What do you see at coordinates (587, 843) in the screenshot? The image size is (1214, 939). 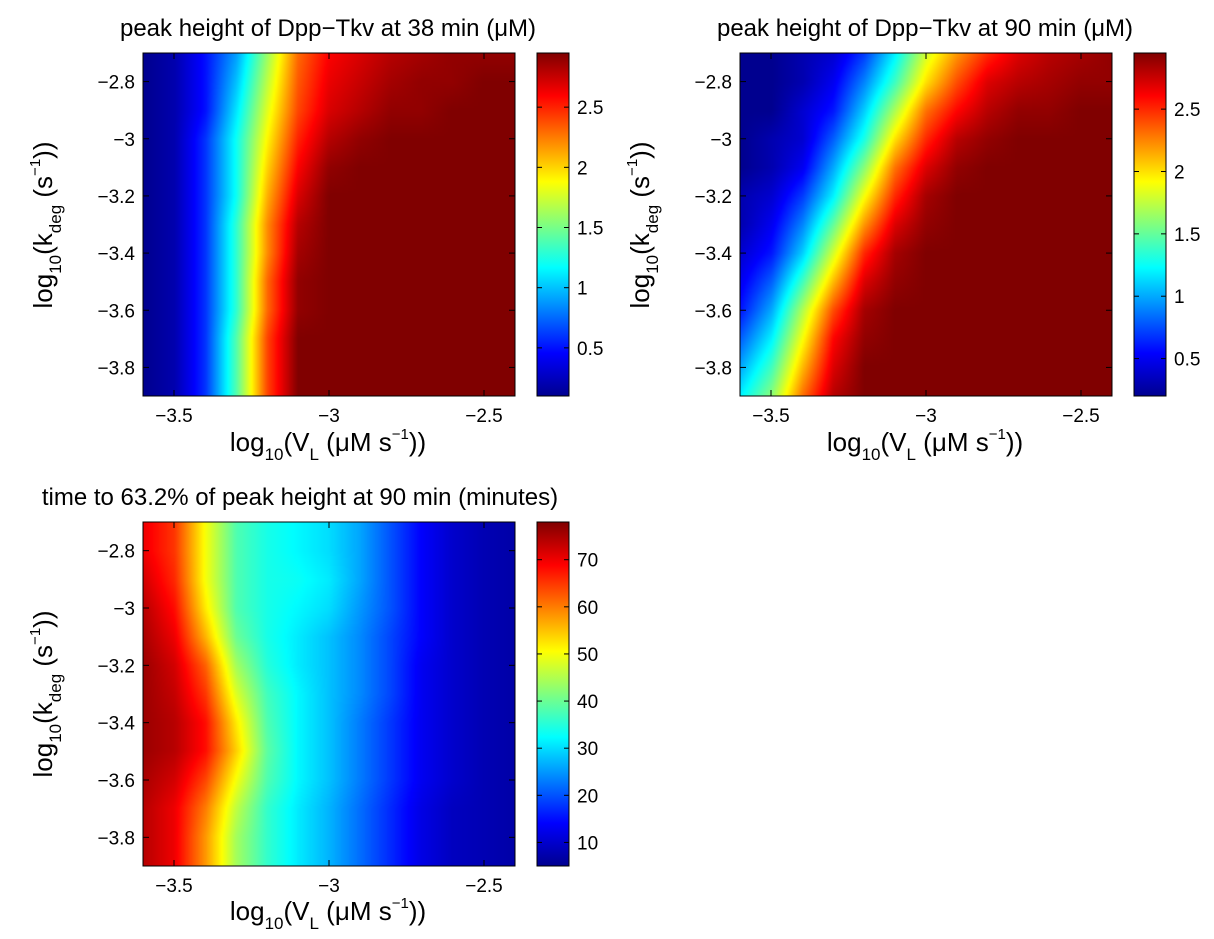 I see `colorbar-tick-label: 10` at bounding box center [587, 843].